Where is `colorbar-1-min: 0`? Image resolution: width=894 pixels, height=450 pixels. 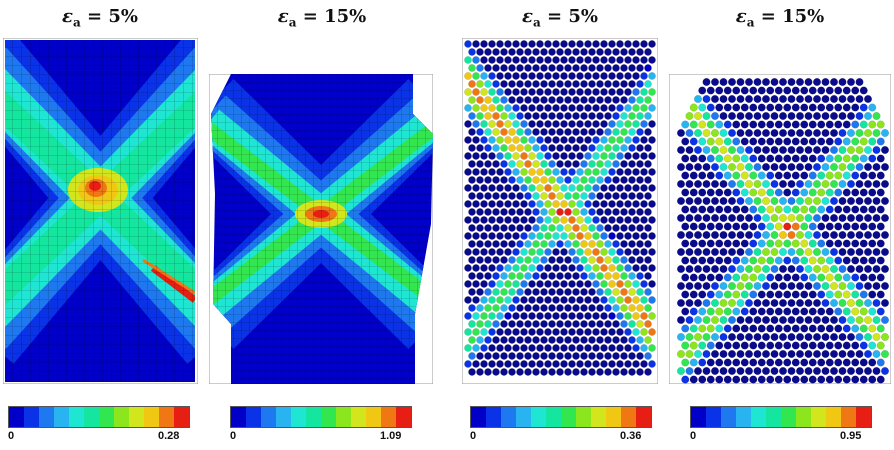
colorbar-1-min: 0 is located at coordinates (11, 436).